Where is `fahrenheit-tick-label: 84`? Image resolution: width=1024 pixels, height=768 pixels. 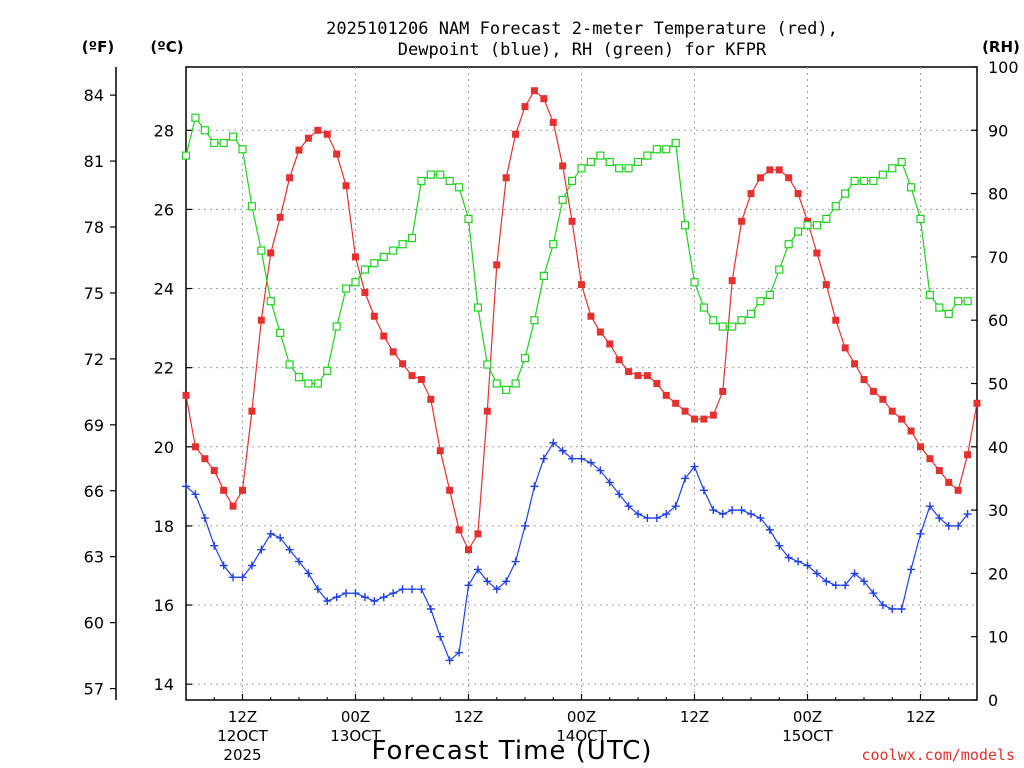 fahrenheit-tick-label: 84 is located at coordinates (94, 95).